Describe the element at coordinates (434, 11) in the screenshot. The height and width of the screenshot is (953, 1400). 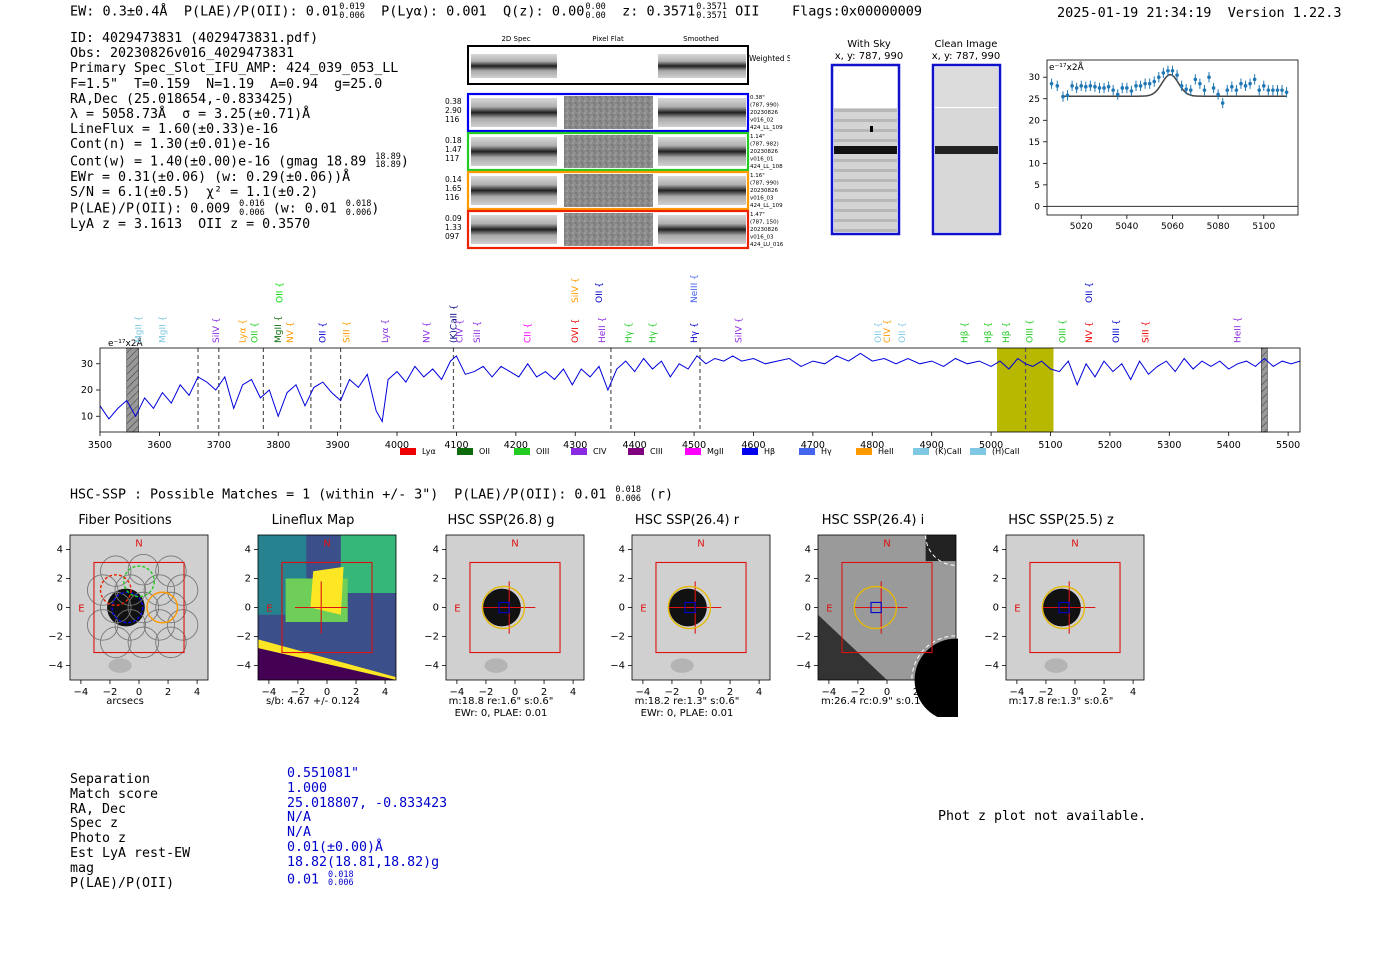
I see `plya-value: P(Lyα): 0.001` at that location.